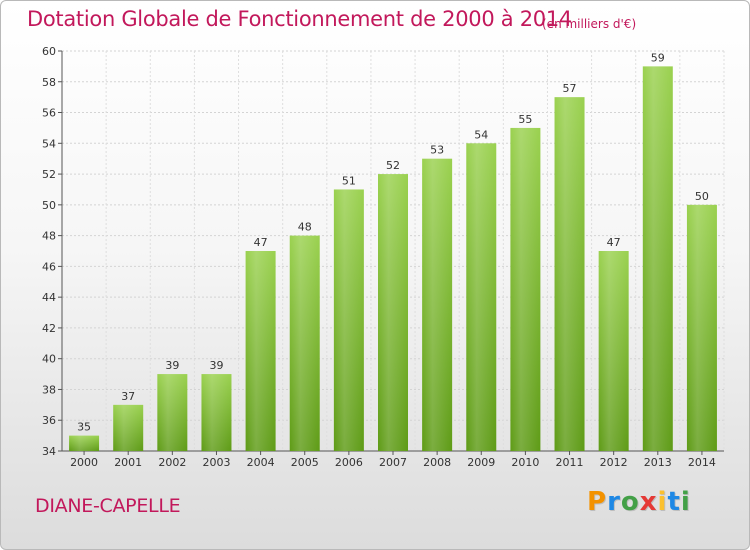 The width and height of the screenshot is (750, 550). Describe the element at coordinates (648, 502) in the screenshot. I see `logo-letter: x` at that location.